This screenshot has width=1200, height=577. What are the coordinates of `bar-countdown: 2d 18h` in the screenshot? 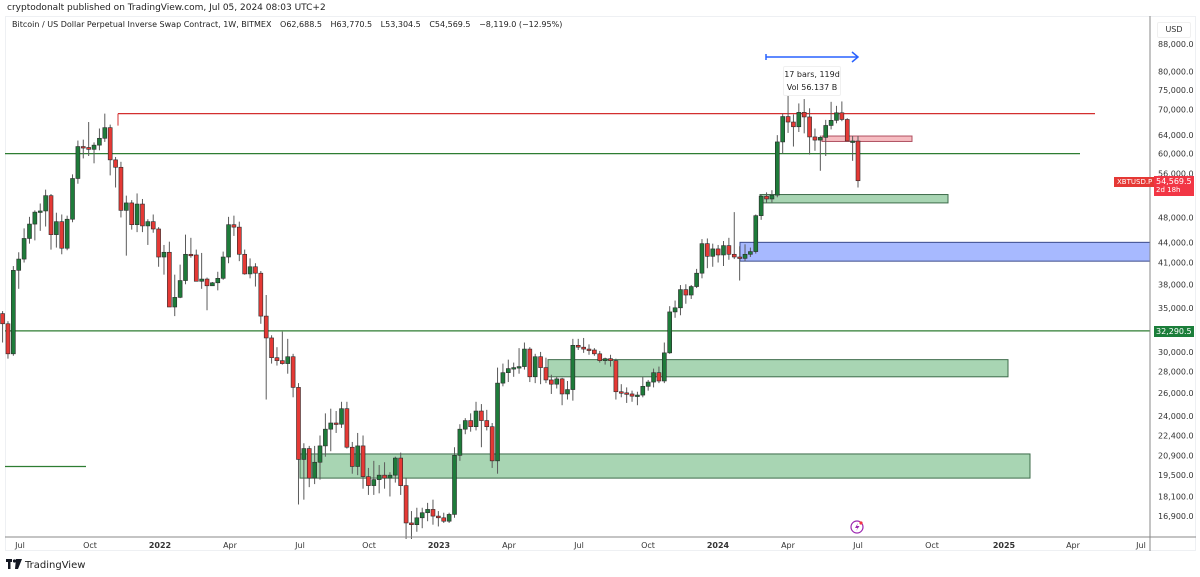 It's located at (1168, 190).